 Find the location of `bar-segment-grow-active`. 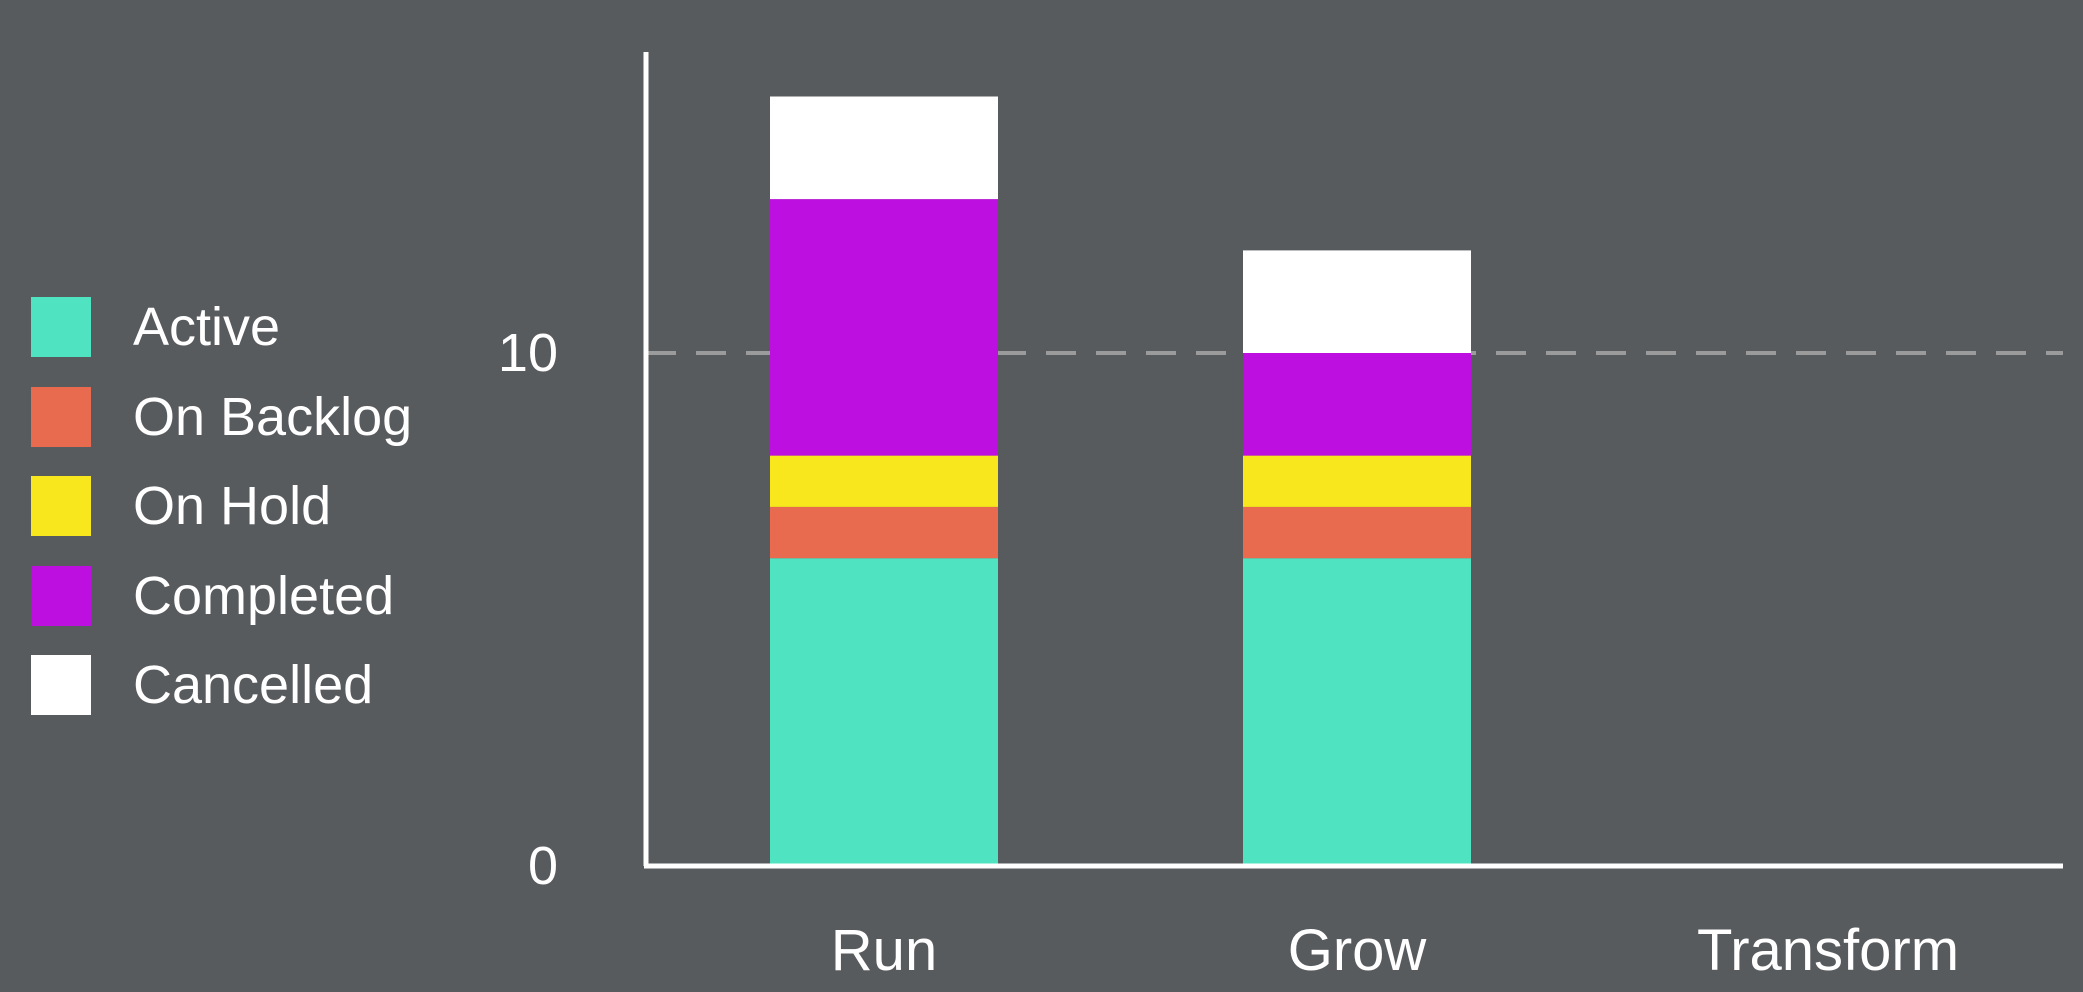

bar-segment-grow-active is located at coordinates (1357, 712).